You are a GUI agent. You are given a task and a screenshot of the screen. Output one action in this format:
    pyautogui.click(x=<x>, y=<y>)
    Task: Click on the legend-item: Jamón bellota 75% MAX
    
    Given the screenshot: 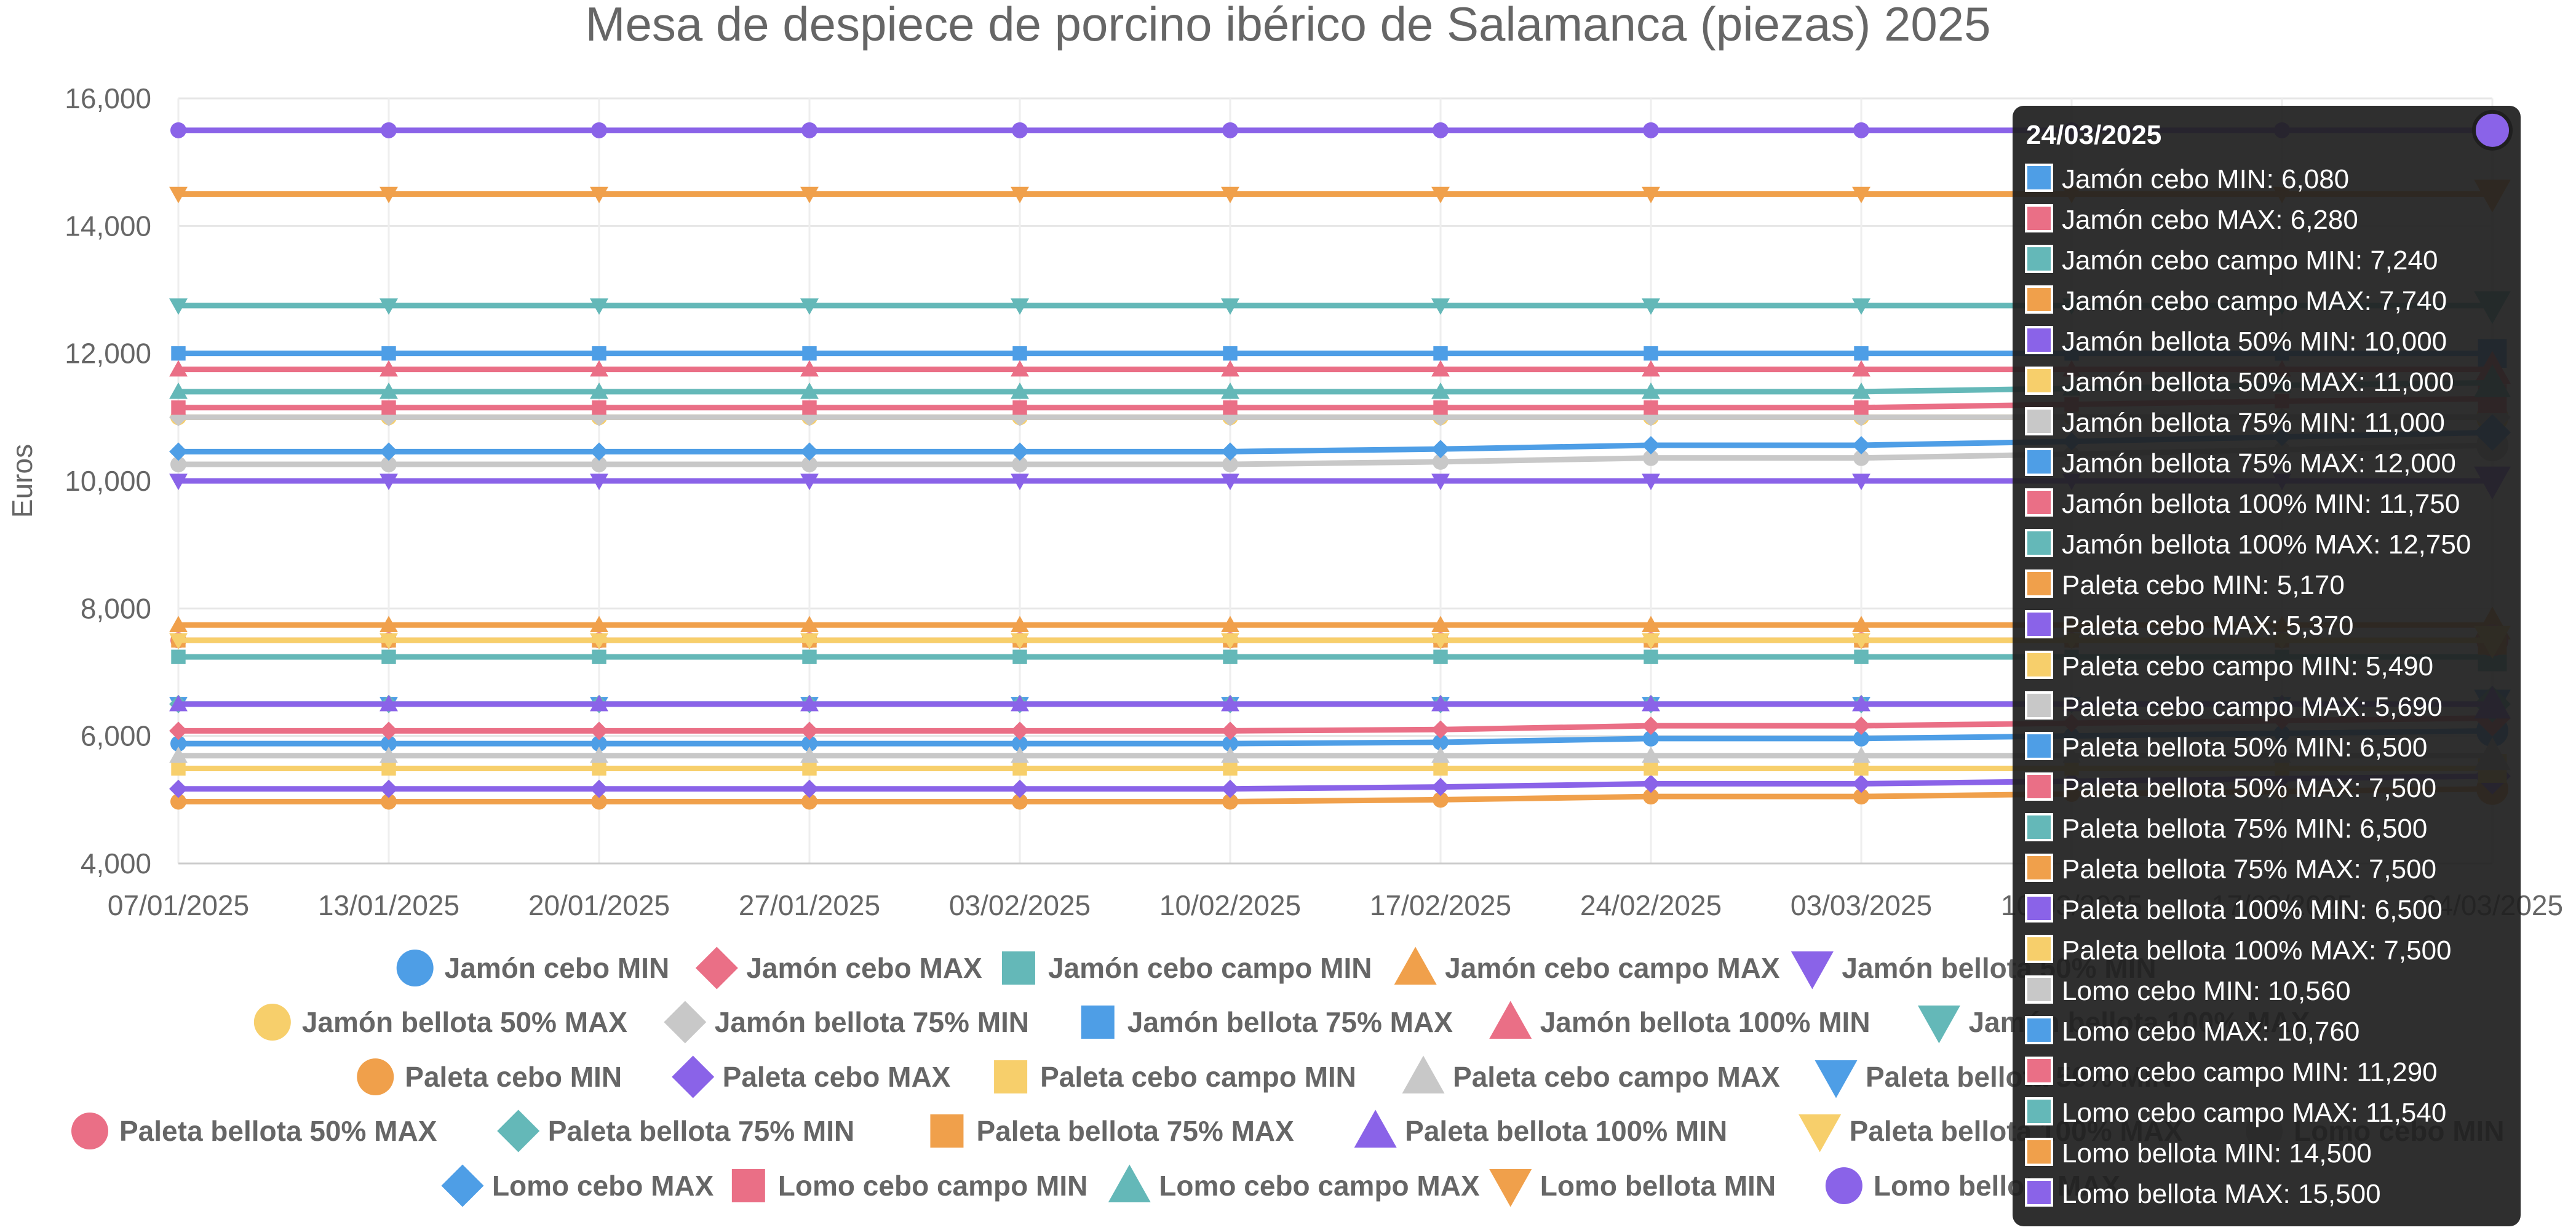 What is the action you would take?
    pyautogui.click(x=1267, y=1022)
    